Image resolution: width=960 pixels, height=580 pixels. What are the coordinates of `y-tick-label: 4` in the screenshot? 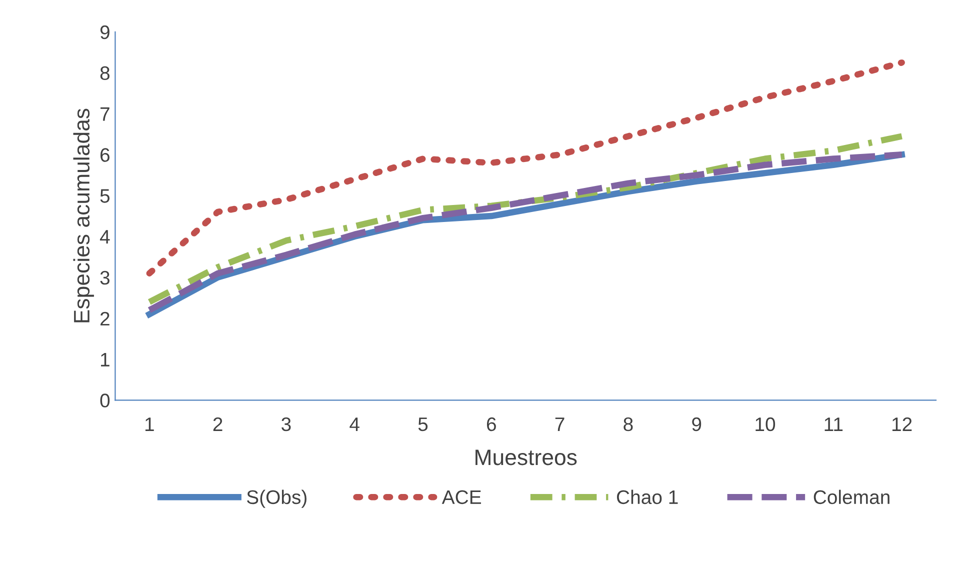 It's located at (105, 237).